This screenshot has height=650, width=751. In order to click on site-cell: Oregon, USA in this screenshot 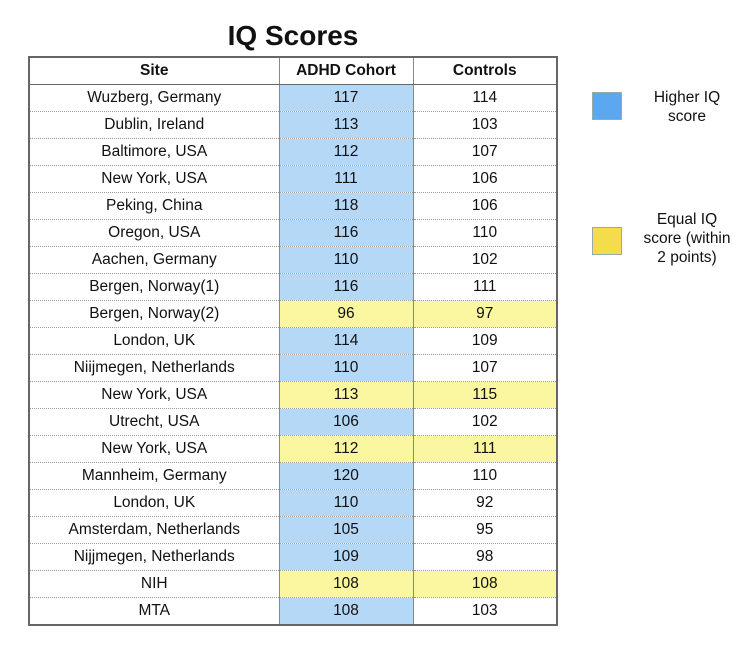, I will do `click(154, 233)`.